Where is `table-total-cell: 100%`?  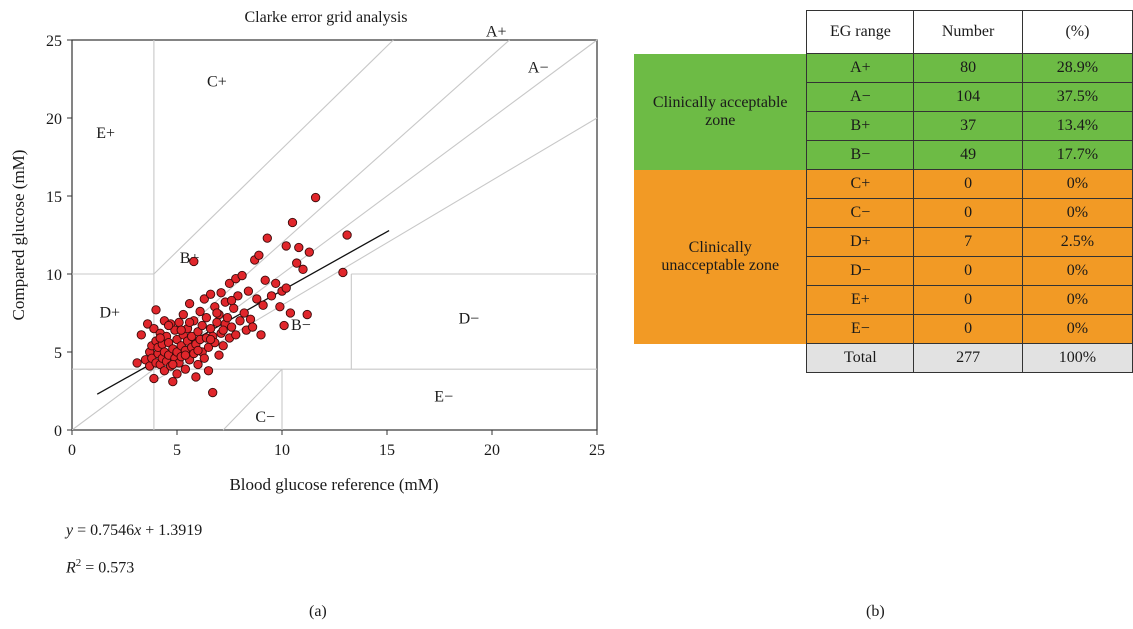
table-total-cell: 100% is located at coordinates (1077, 358).